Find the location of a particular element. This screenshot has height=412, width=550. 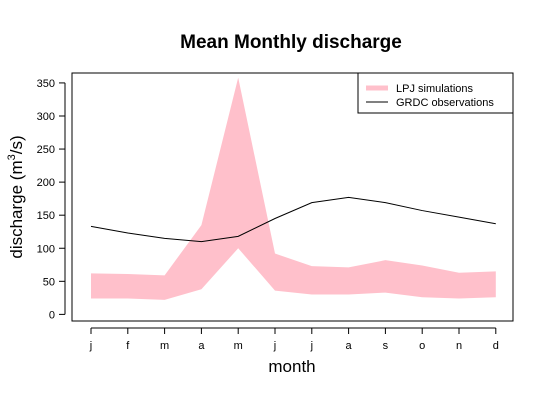

y-tick-label: 0 is located at coordinates (52, 315).